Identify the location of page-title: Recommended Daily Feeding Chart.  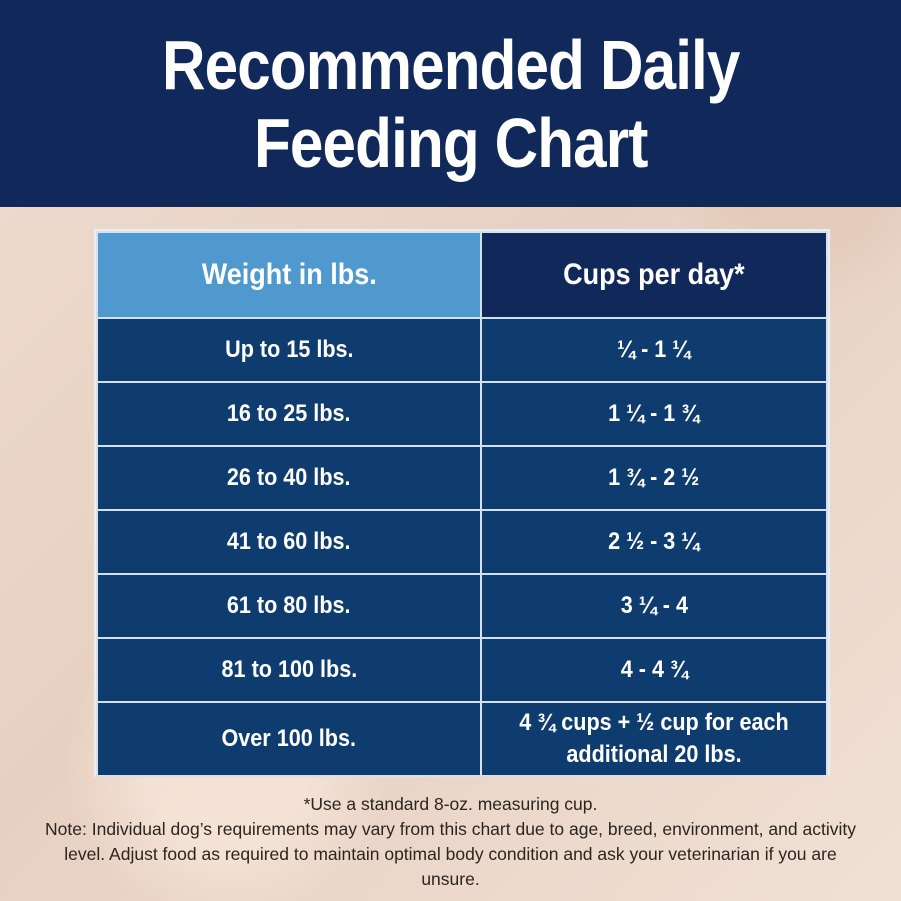
(451, 104).